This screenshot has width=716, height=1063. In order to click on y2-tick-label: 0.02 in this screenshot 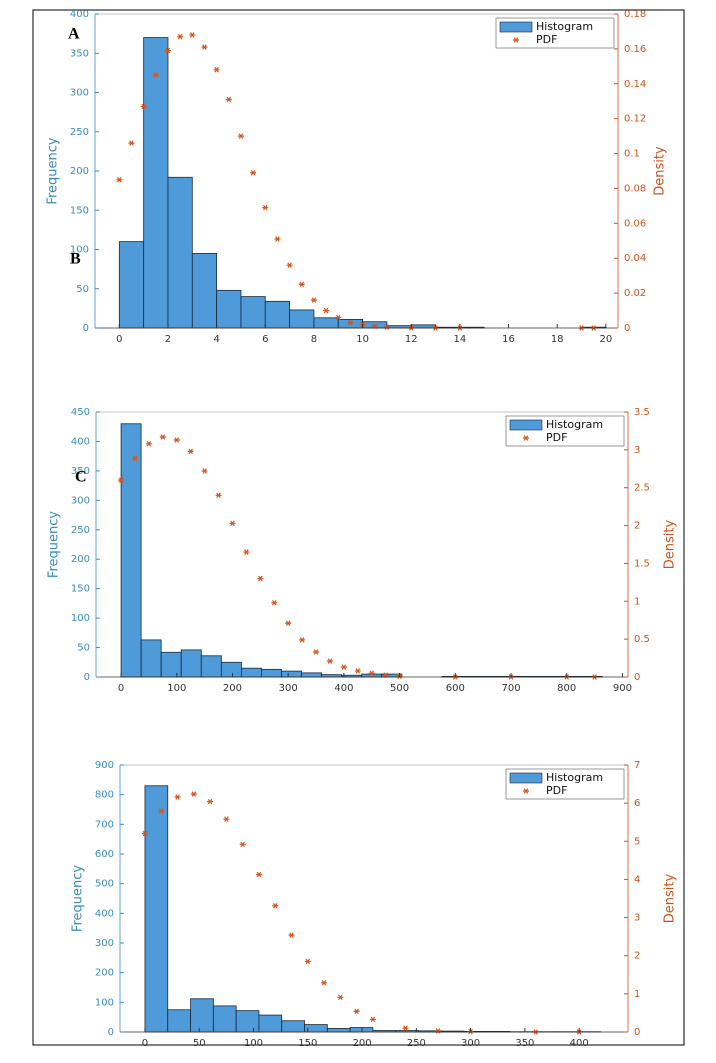, I will do `click(635, 293)`.